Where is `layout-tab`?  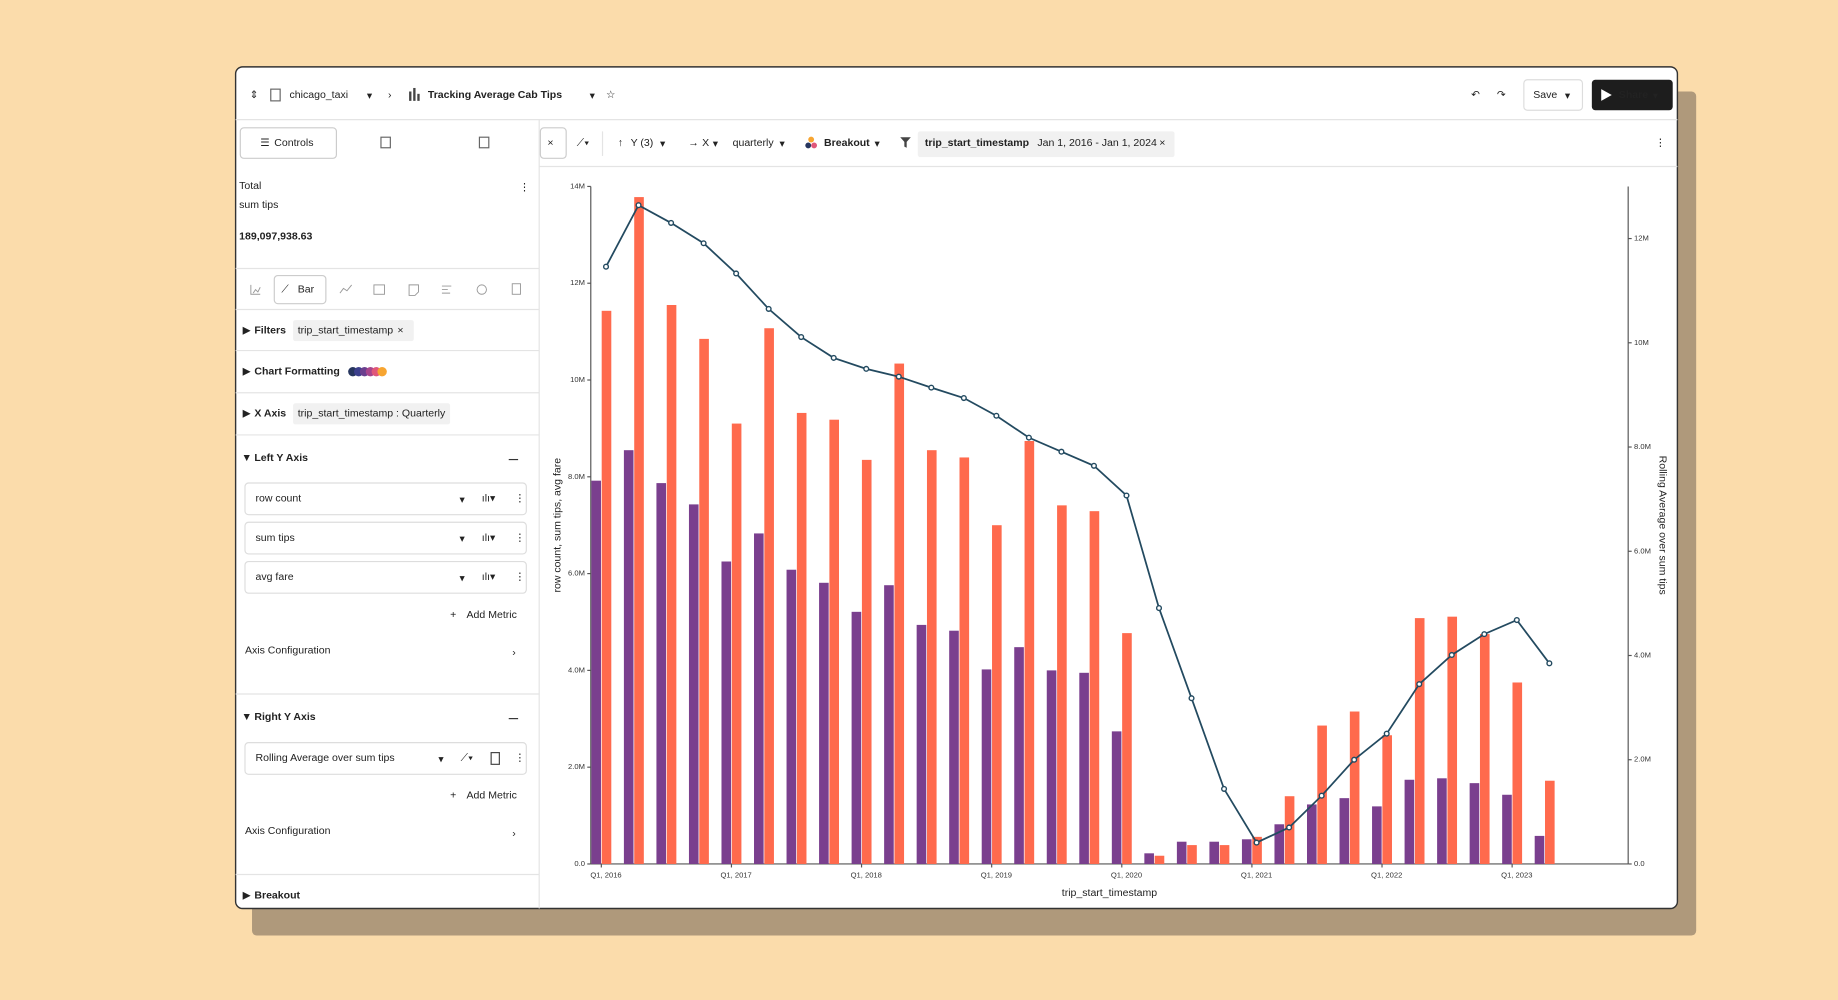 layout-tab is located at coordinates (484, 142).